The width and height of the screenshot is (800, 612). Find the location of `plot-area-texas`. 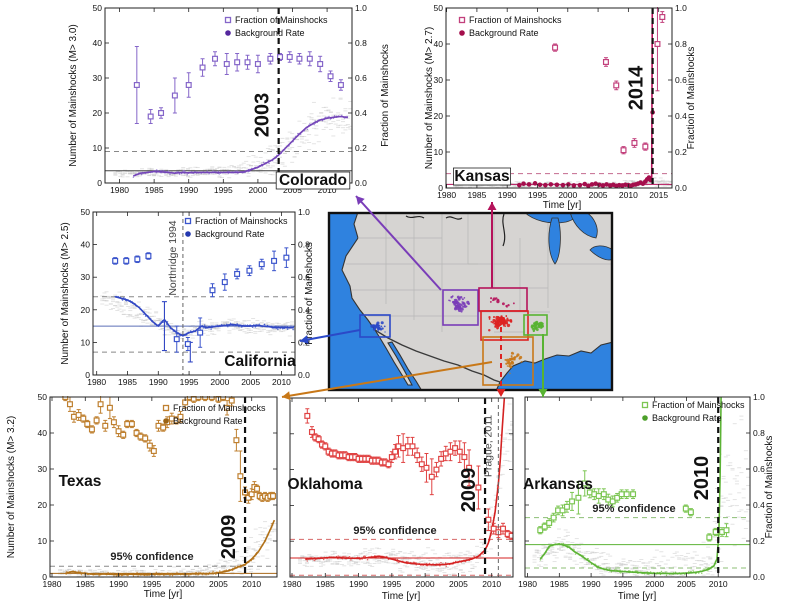

plot-area-texas is located at coordinates (163, 487).